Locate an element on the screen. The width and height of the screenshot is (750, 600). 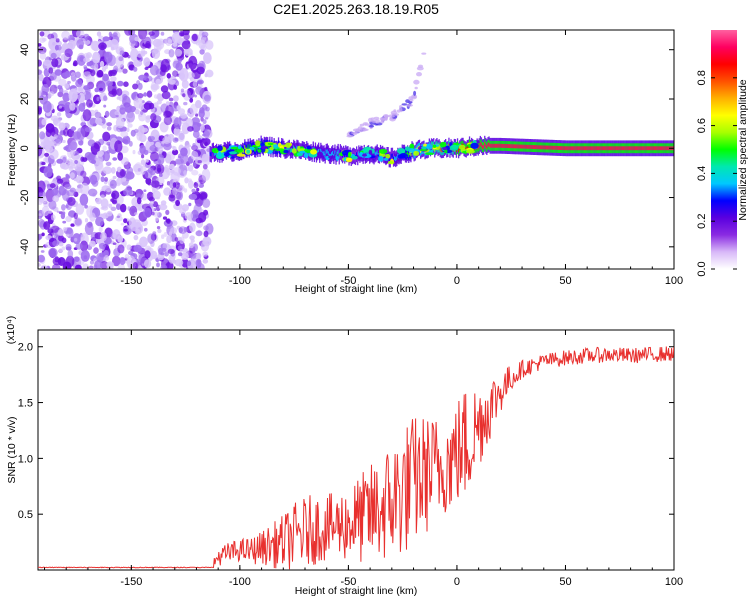
x-tick-label: 0 is located at coordinates (457, 281).